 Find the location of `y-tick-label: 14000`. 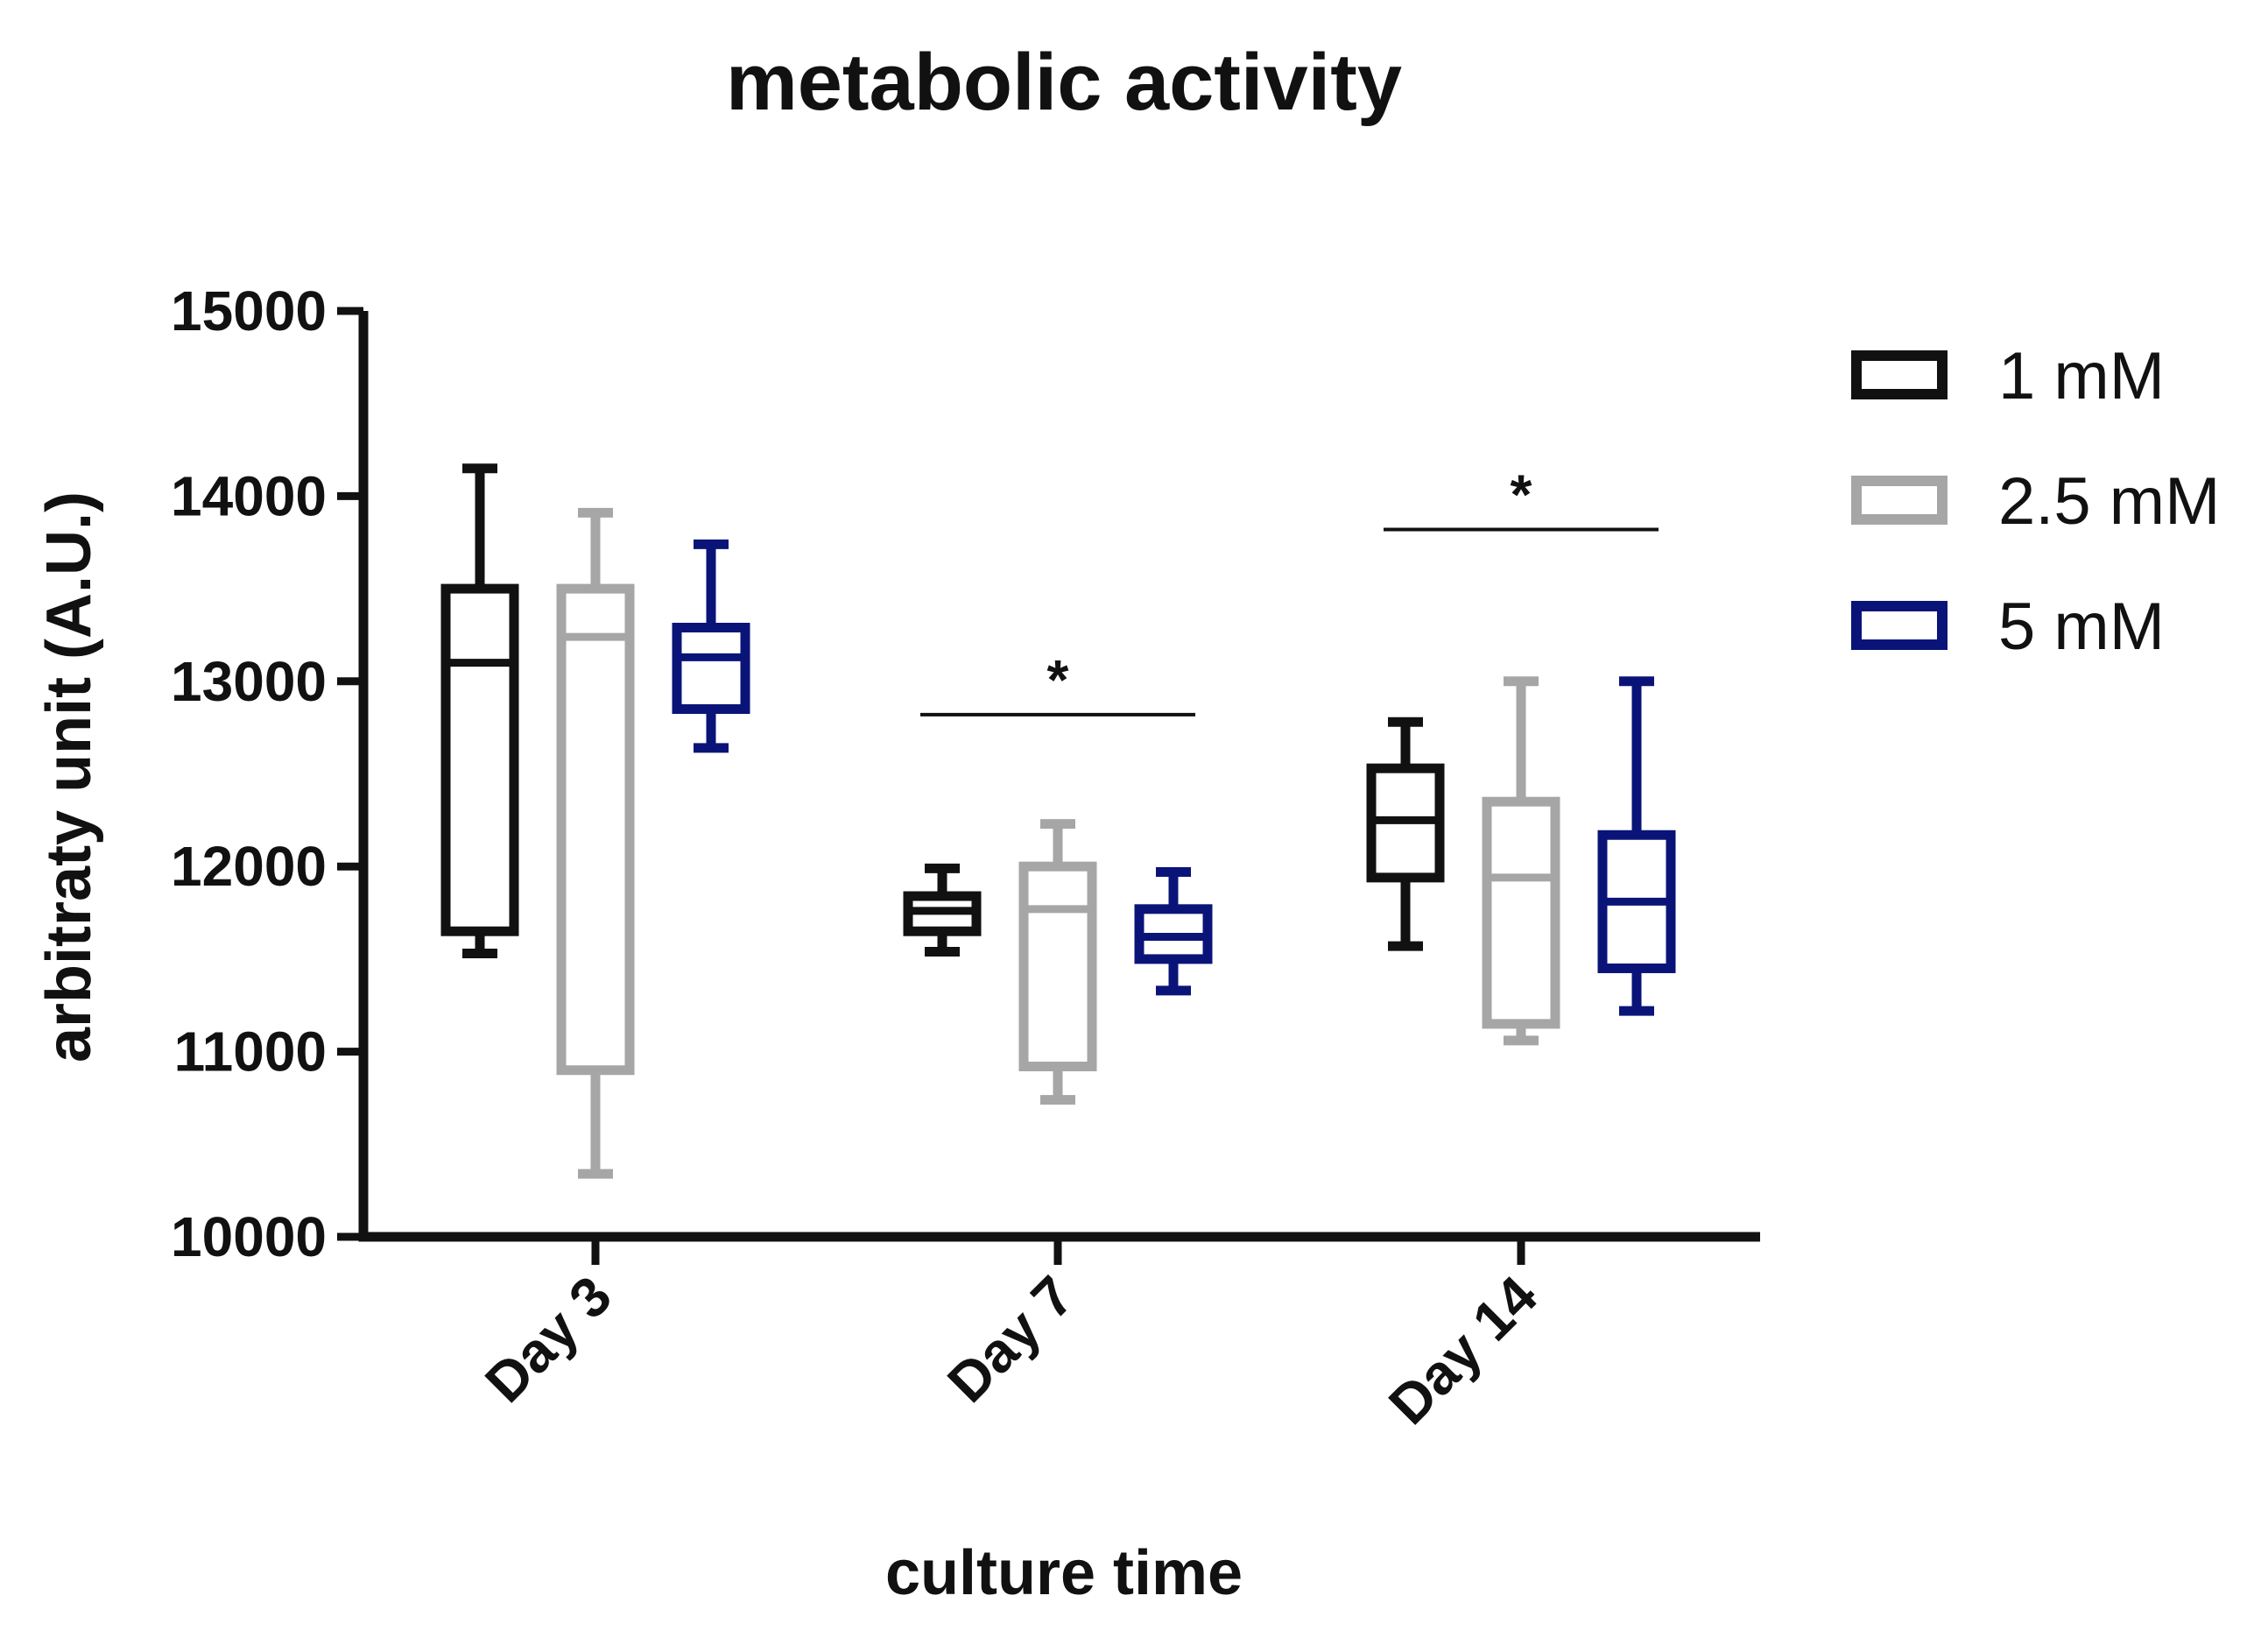

y-tick-label: 14000 is located at coordinates (249, 495).